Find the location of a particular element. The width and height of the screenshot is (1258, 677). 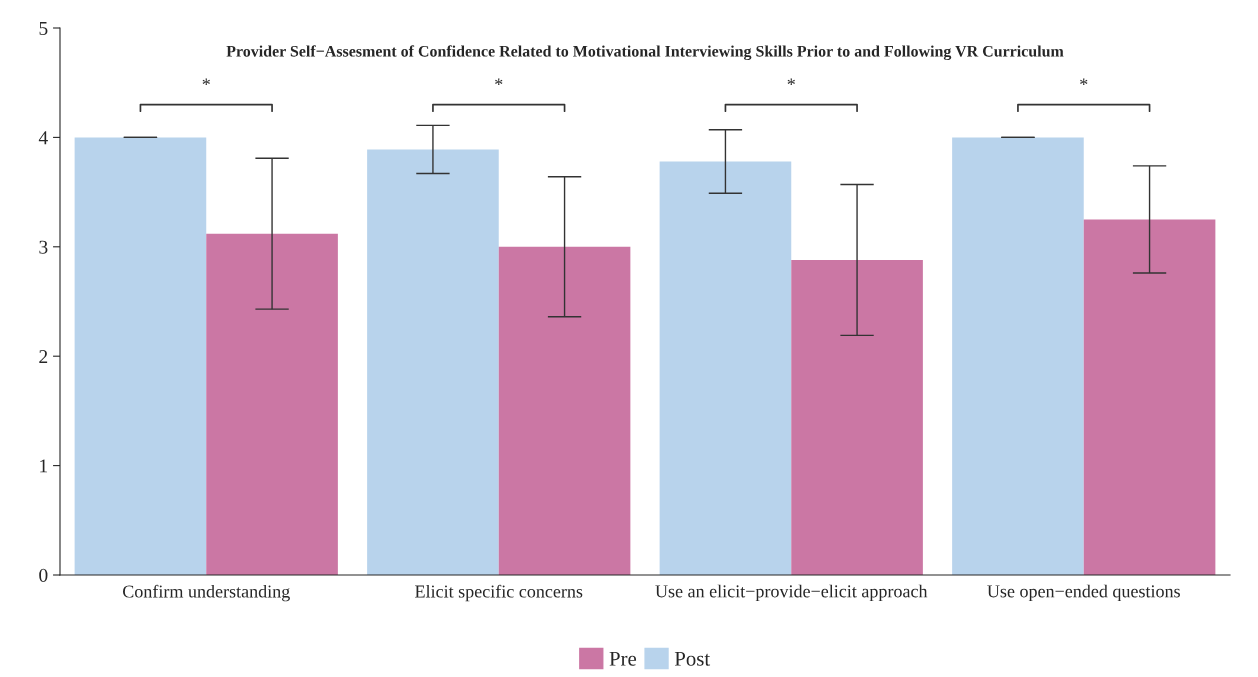

legend-label: Post is located at coordinates (692, 658).